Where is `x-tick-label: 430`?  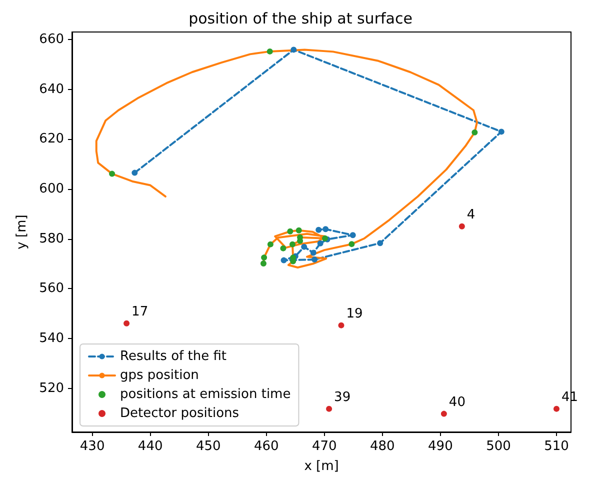 x-tick-label: 430 is located at coordinates (92, 446).